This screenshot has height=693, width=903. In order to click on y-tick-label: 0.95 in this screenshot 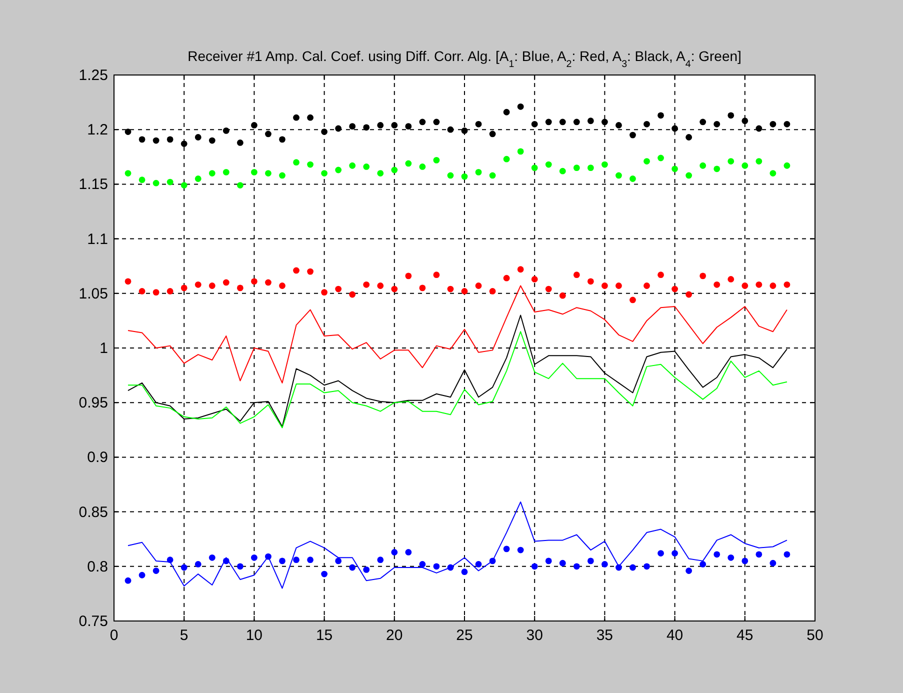, I will do `click(93, 403)`.